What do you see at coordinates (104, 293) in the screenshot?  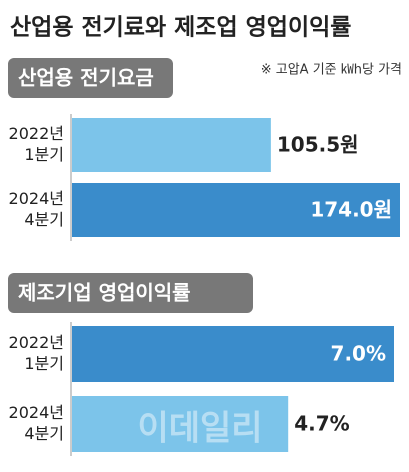 I see `section-title: 제조기업 영업이익률` at bounding box center [104, 293].